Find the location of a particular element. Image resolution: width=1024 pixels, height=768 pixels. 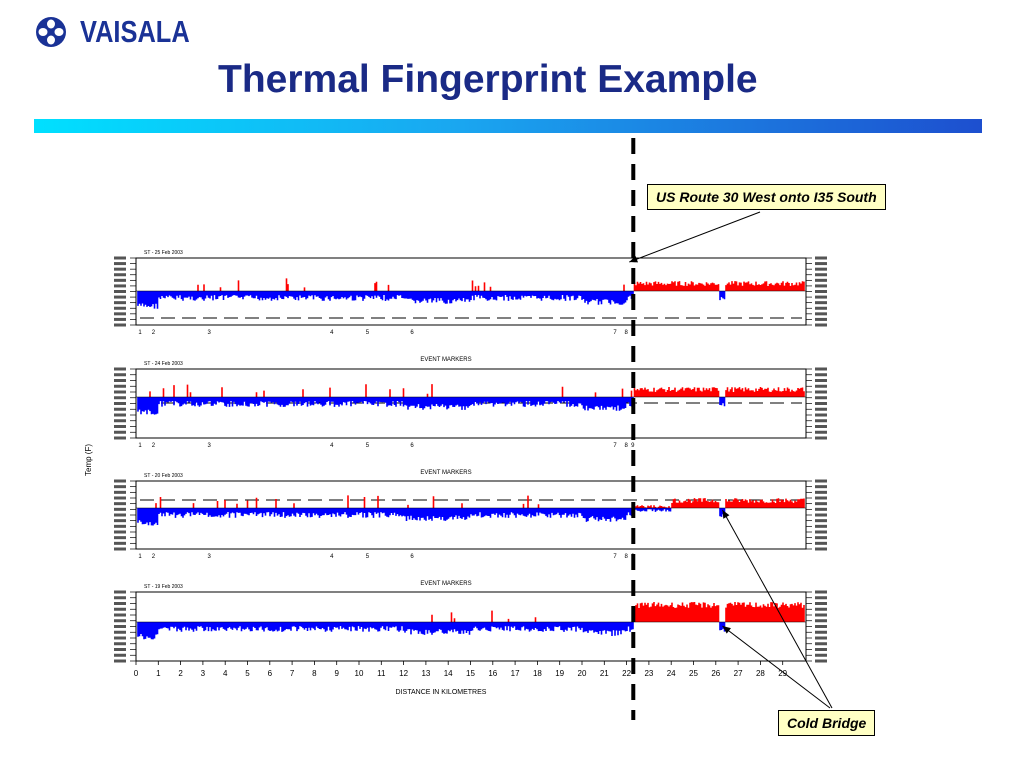

panel-series-label: ST - 20 Feb 2003 is located at coordinates (163, 476).